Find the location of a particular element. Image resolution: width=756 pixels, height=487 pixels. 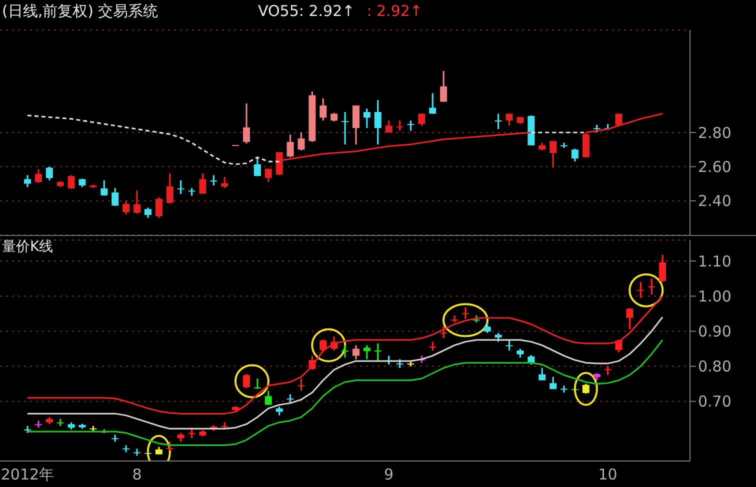

y-tick-label: 1.00 is located at coordinates (715, 296).